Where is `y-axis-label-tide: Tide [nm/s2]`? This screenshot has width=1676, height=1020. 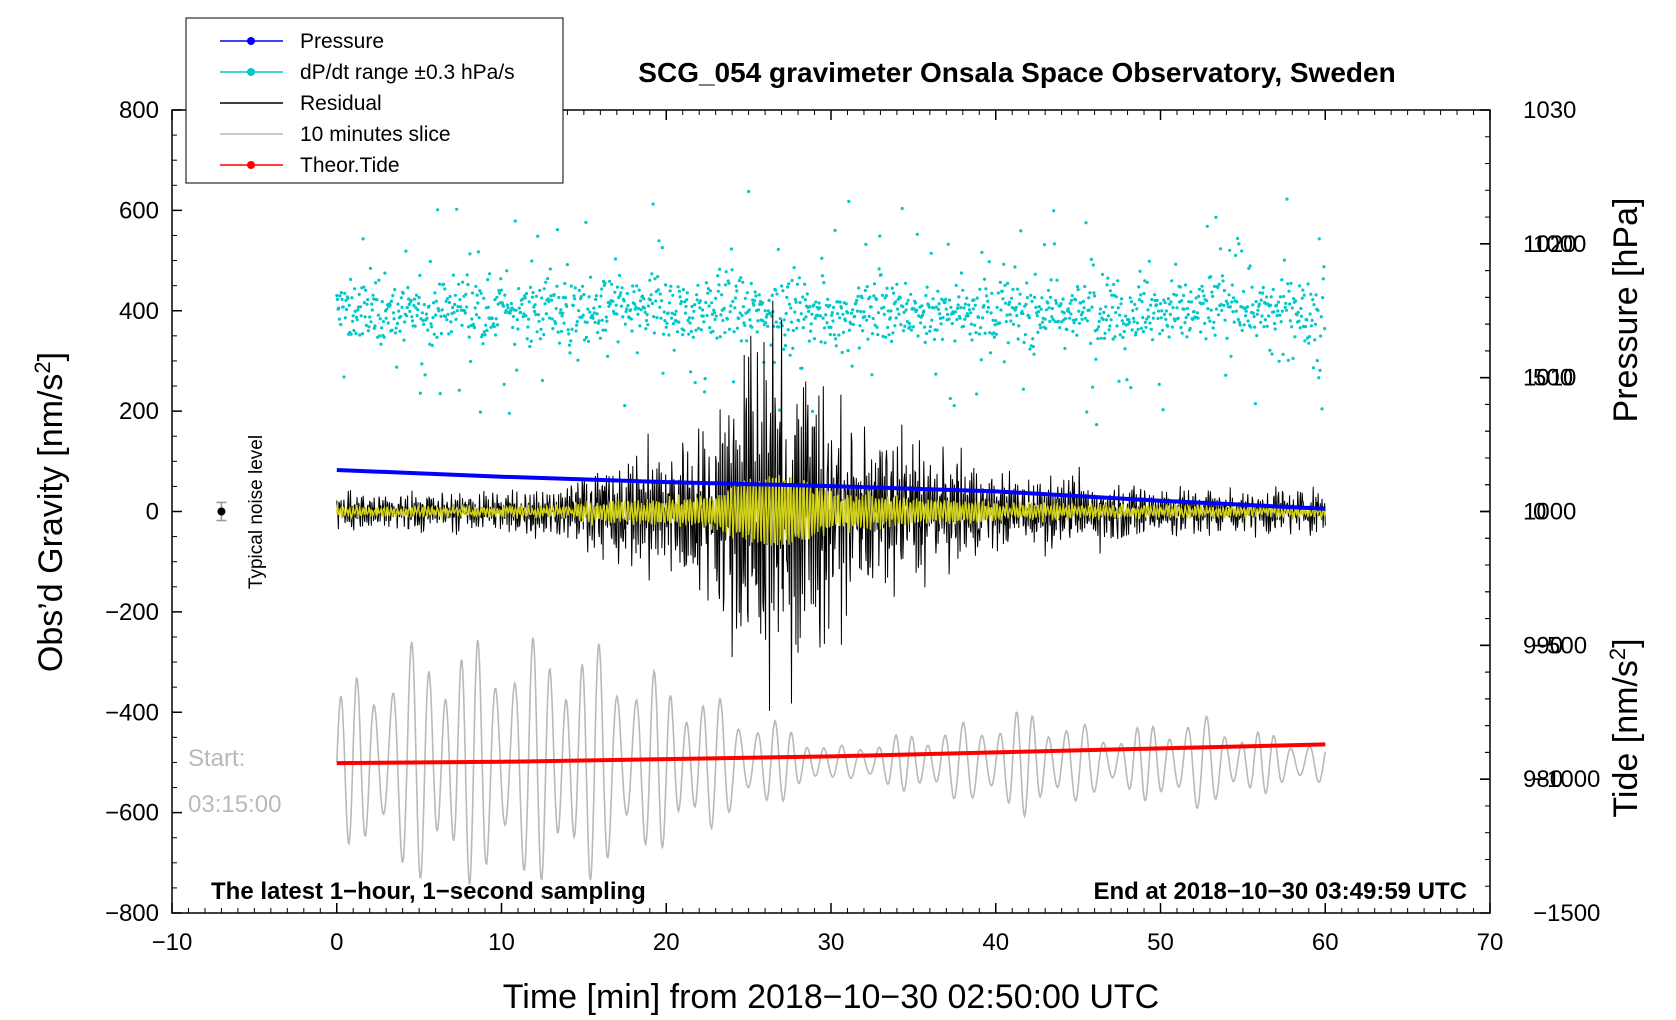 y-axis-label-tide: Tide [nm/s2] is located at coordinates (1625, 727).